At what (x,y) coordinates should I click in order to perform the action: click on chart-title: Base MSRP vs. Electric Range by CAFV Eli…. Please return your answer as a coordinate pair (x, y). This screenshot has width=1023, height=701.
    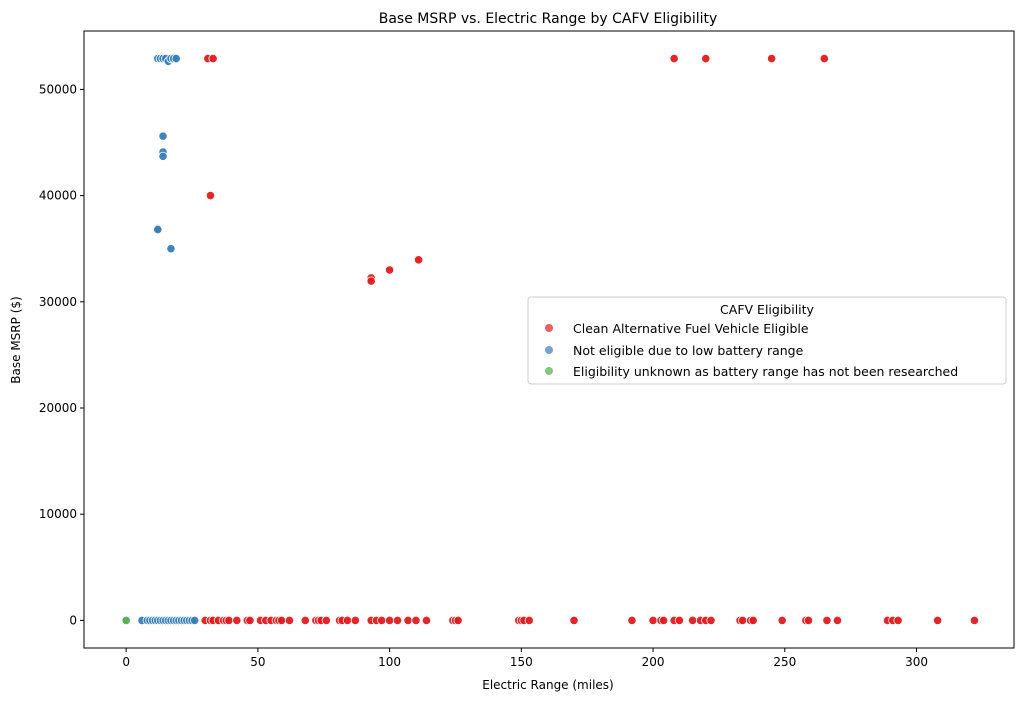
    Looking at the image, I should click on (548, 19).